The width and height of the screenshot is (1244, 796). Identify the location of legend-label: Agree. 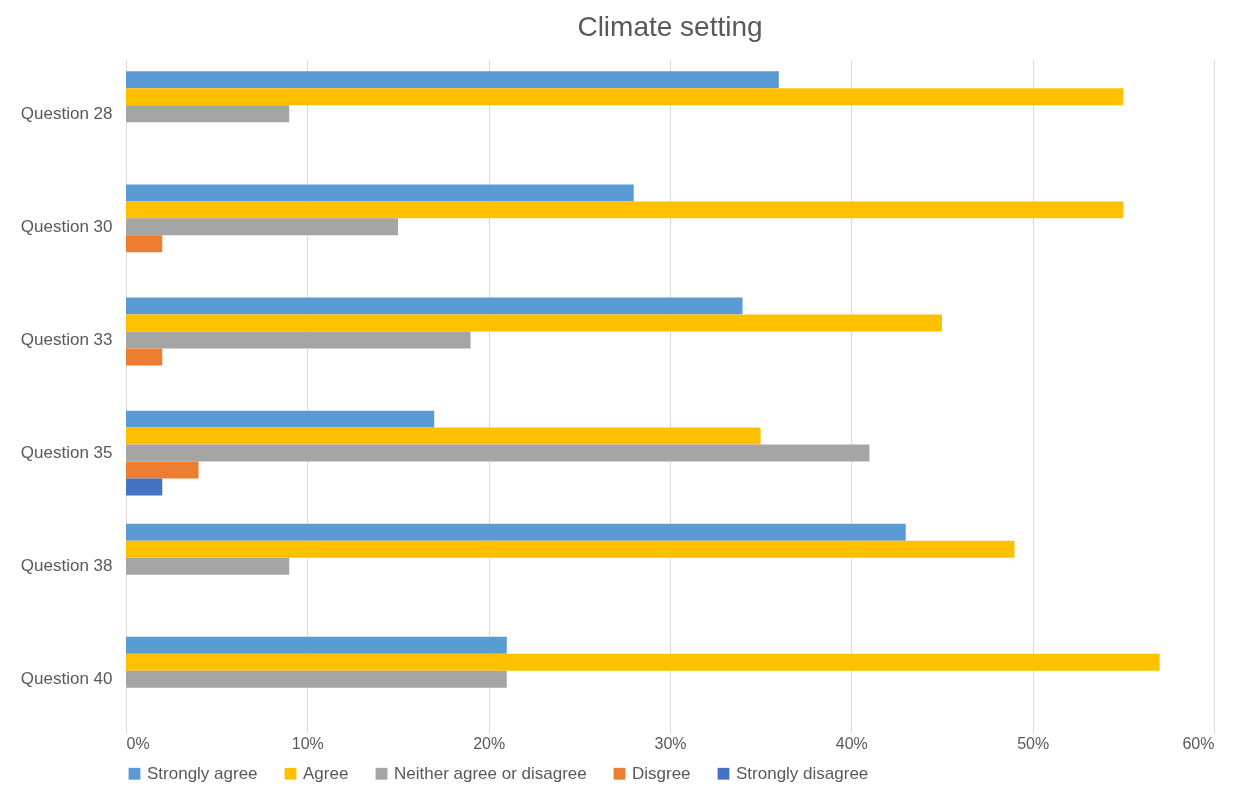
(326, 773).